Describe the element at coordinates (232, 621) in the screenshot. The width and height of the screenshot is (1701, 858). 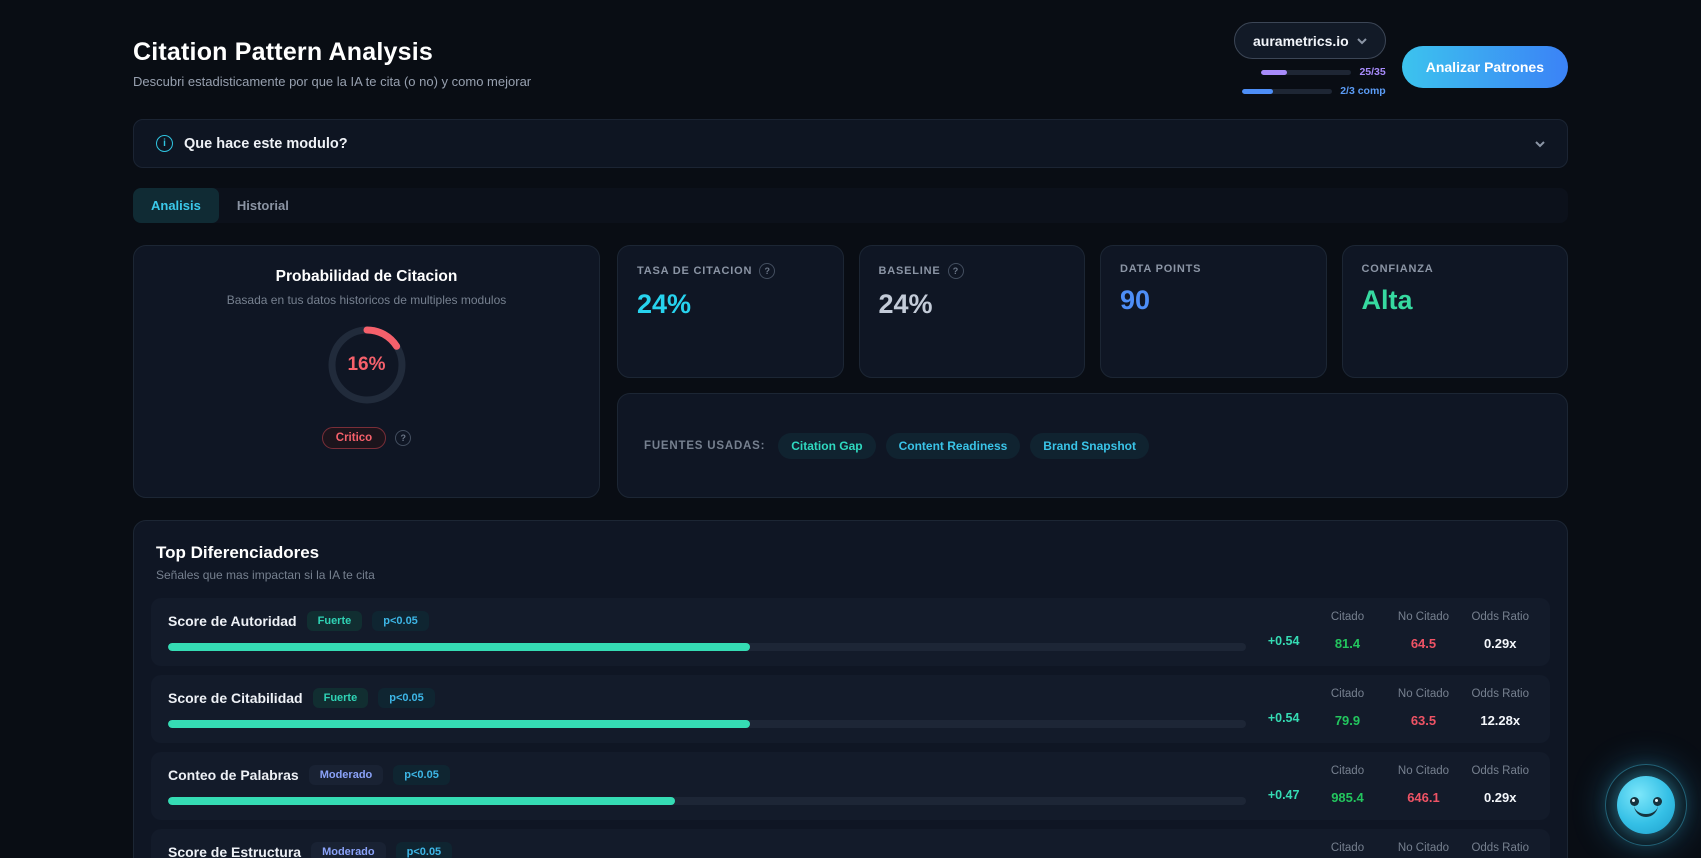
I see `differentiator-name: Score de Autoridad` at that location.